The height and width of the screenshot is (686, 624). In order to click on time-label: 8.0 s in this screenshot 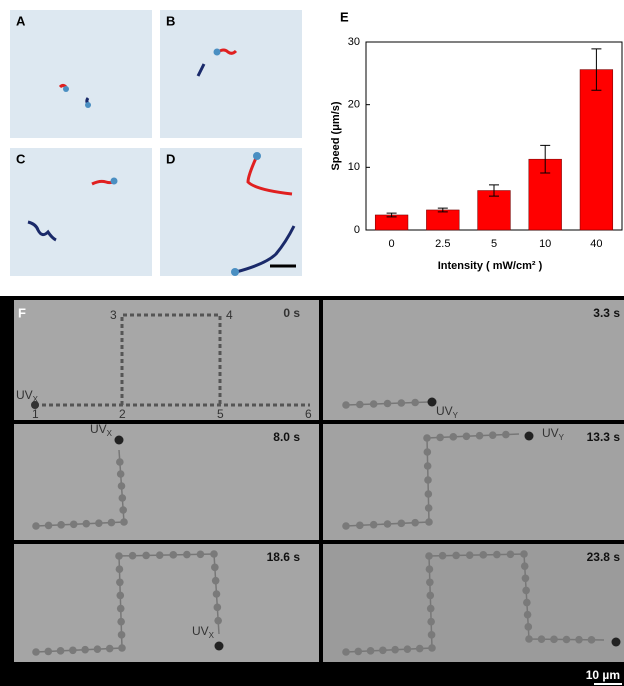, I will do `click(286, 437)`.